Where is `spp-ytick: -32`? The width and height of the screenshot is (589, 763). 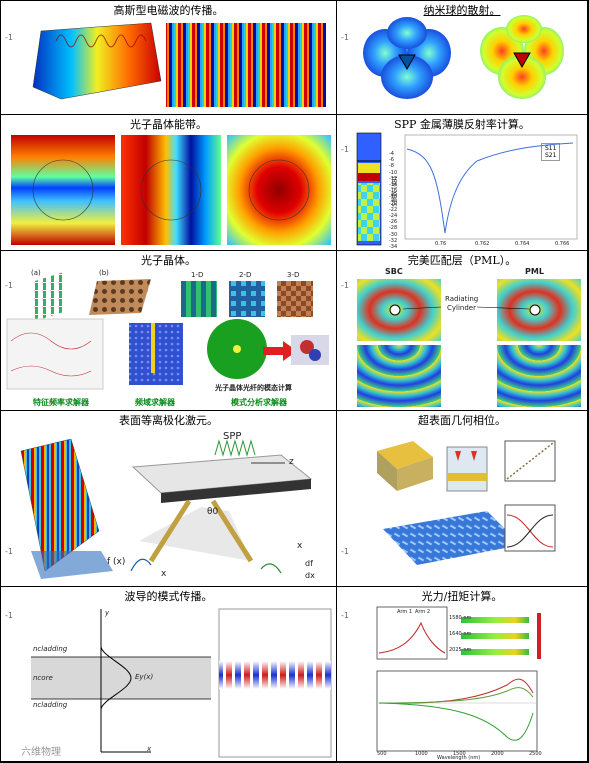 spp-ytick: -32 is located at coordinates (393, 240).